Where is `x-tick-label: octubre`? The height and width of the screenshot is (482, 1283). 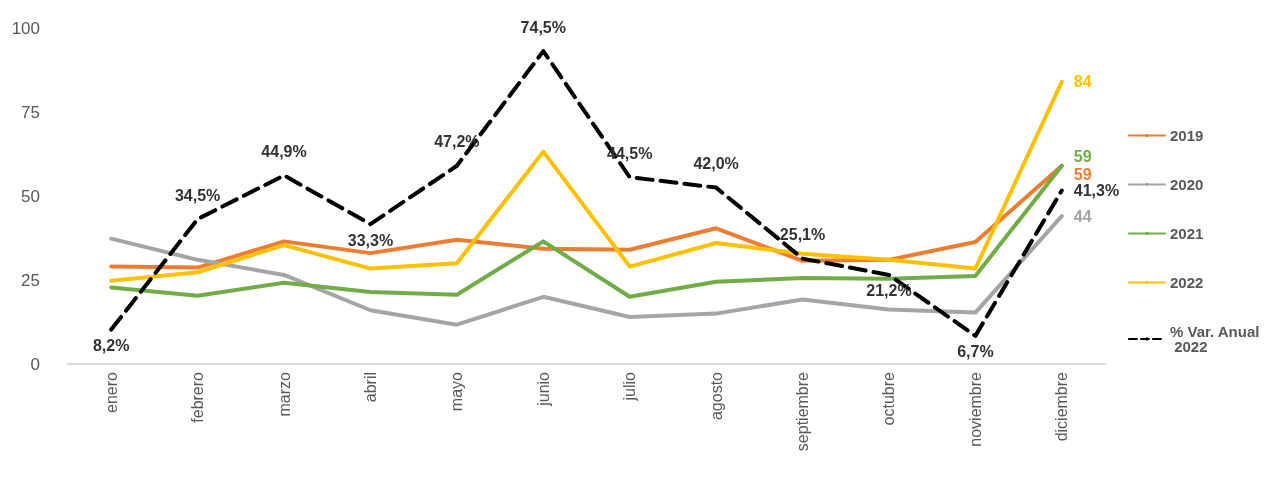 x-tick-label: octubre is located at coordinates (889, 398).